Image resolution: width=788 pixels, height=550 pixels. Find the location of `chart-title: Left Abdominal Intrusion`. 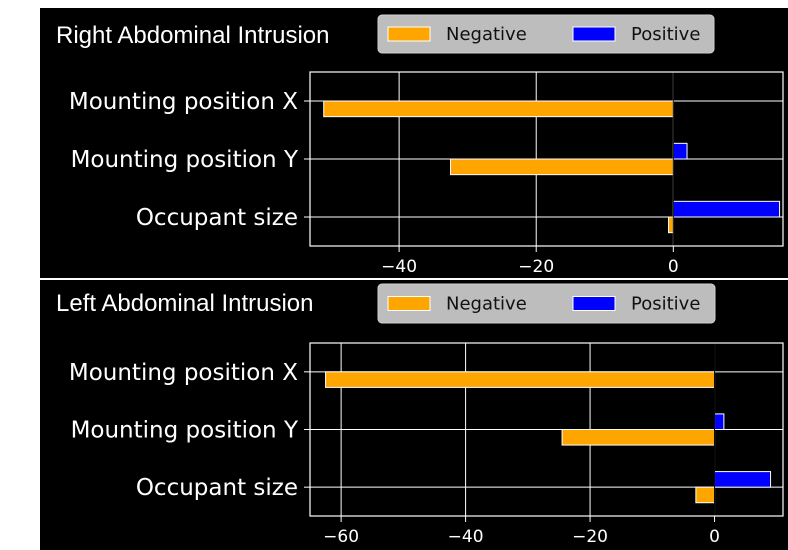

chart-title: Left Abdominal Intrusion is located at coordinates (185, 303).